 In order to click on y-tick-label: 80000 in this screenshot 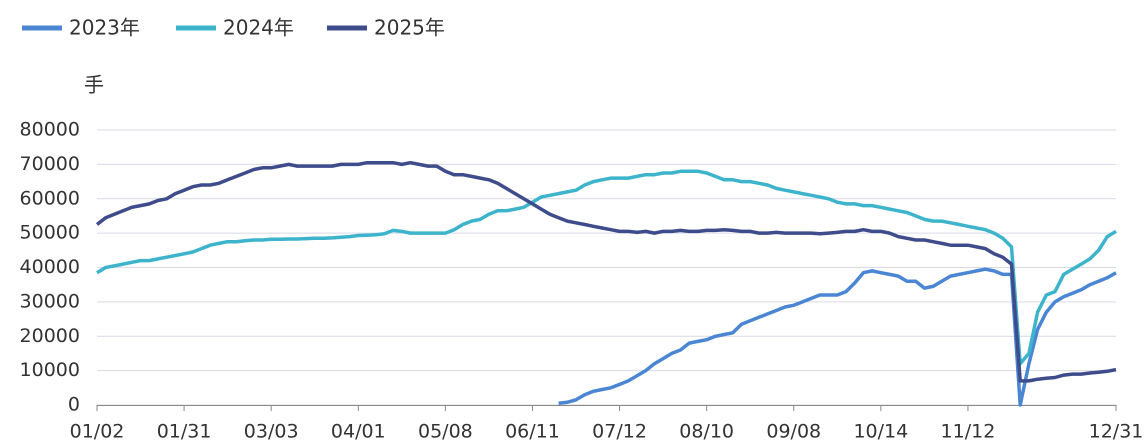, I will do `click(50, 130)`.